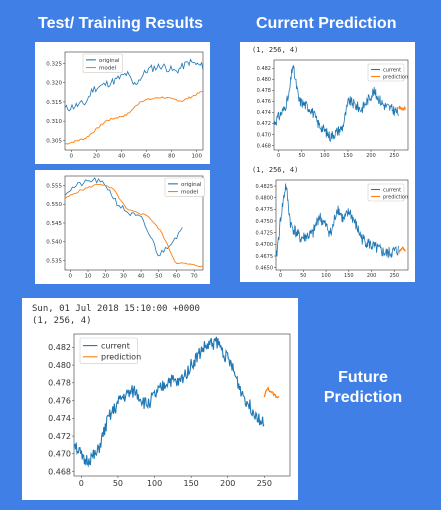 The height and width of the screenshot is (510, 441). Describe the element at coordinates (171, 157) in the screenshot. I see `x-tick-label: 80` at that location.